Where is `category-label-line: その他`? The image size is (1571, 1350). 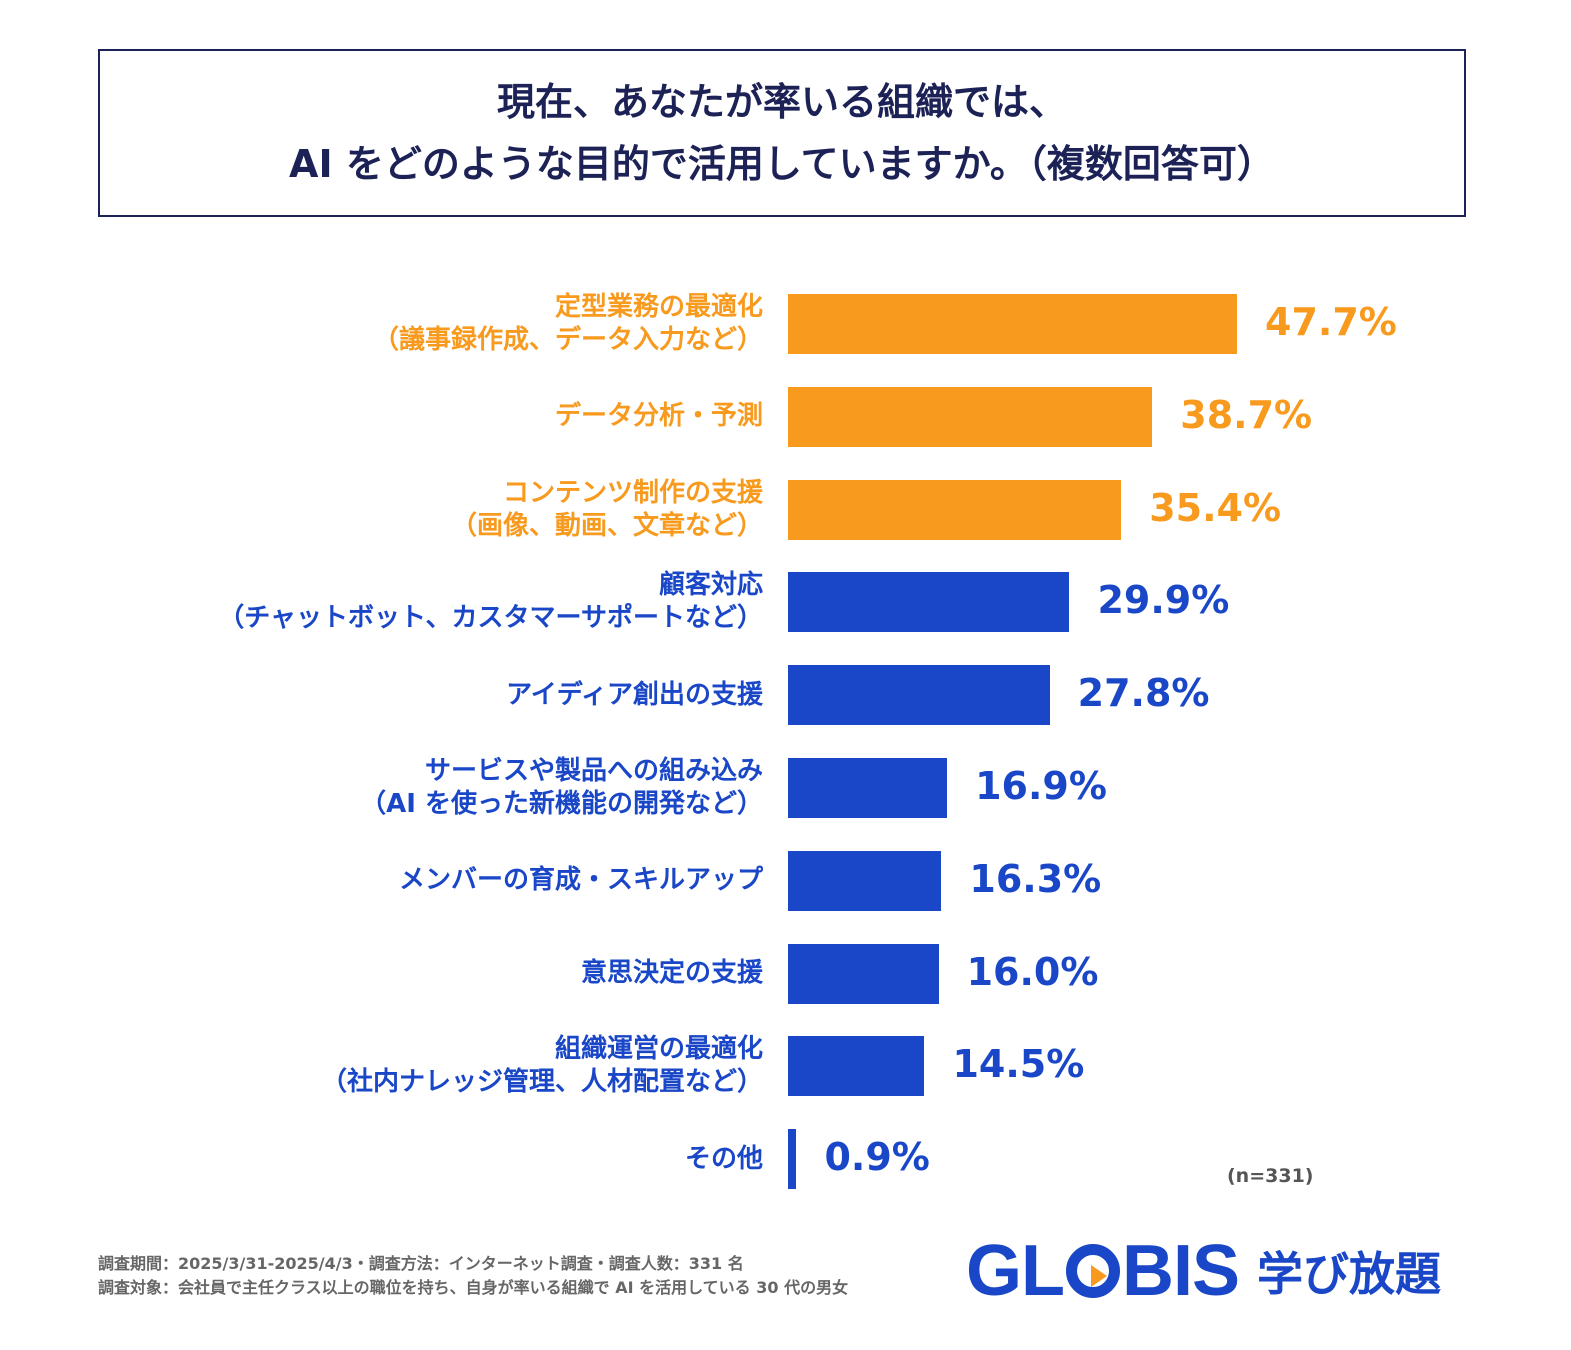 category-label-line: その他 is located at coordinates (723, 1158).